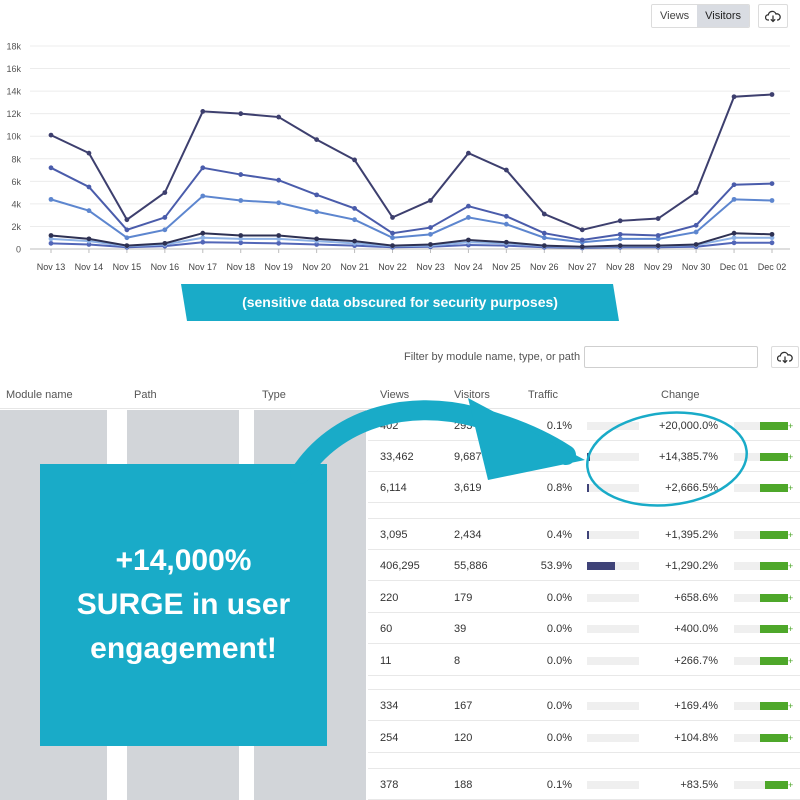 This screenshot has height=800, width=800. What do you see at coordinates (278, 267) in the screenshot?
I see `x-tick-label: Nov 19` at bounding box center [278, 267].